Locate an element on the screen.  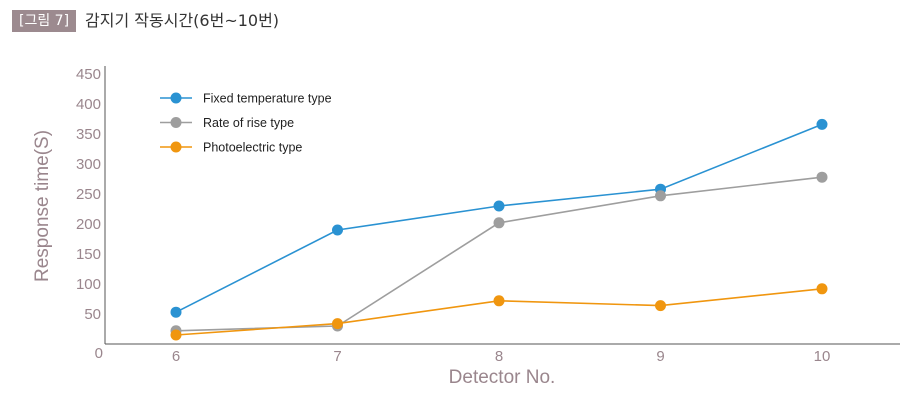
legend-label: Rate of rise type is located at coordinates (248, 123).